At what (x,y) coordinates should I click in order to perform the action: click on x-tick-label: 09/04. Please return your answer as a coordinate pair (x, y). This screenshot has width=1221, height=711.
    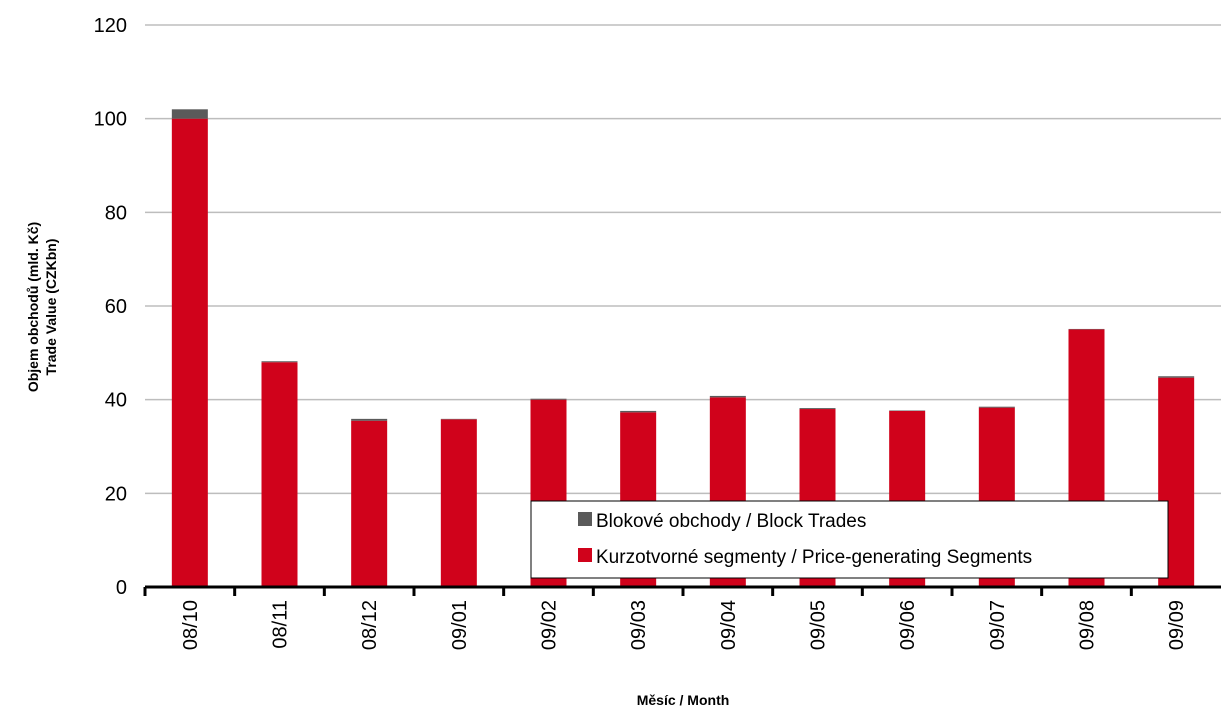
    Looking at the image, I should click on (729, 625).